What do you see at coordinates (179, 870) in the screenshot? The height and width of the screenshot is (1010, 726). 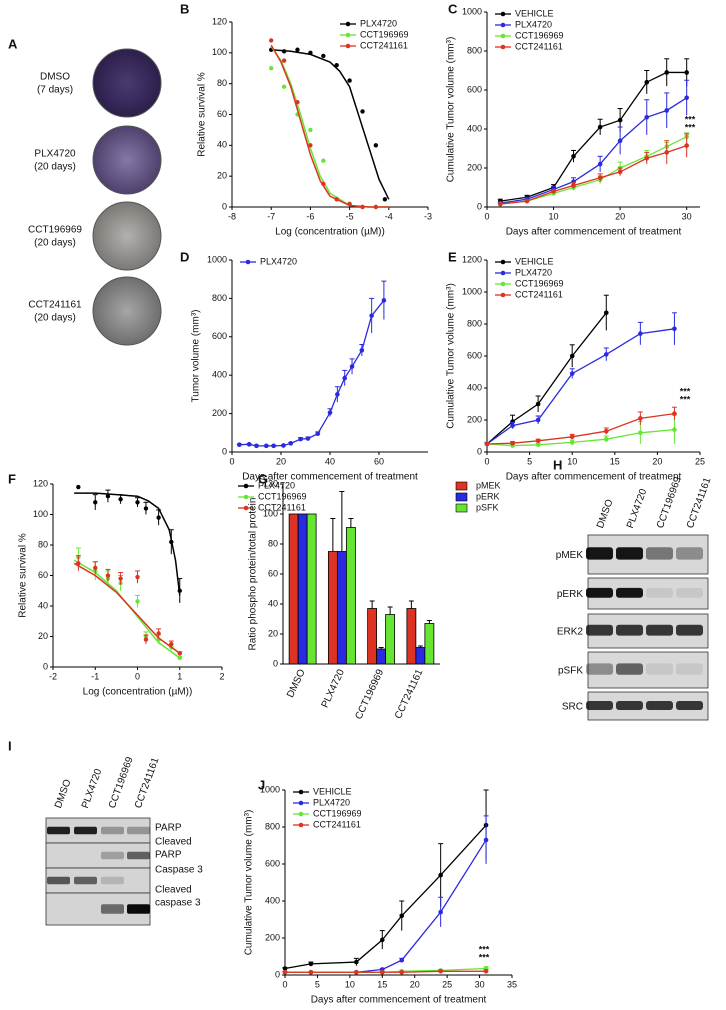 I see `row-label: Caspase 3` at bounding box center [179, 870].